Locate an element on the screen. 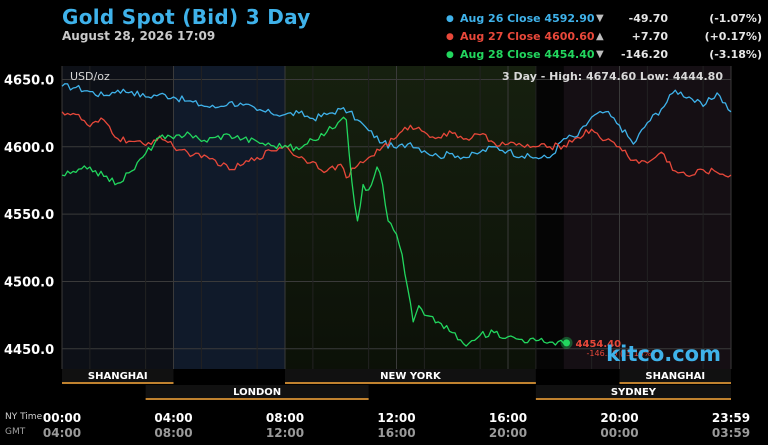 The image size is (768, 445). session-label-new-york: NEW YORK is located at coordinates (411, 376).